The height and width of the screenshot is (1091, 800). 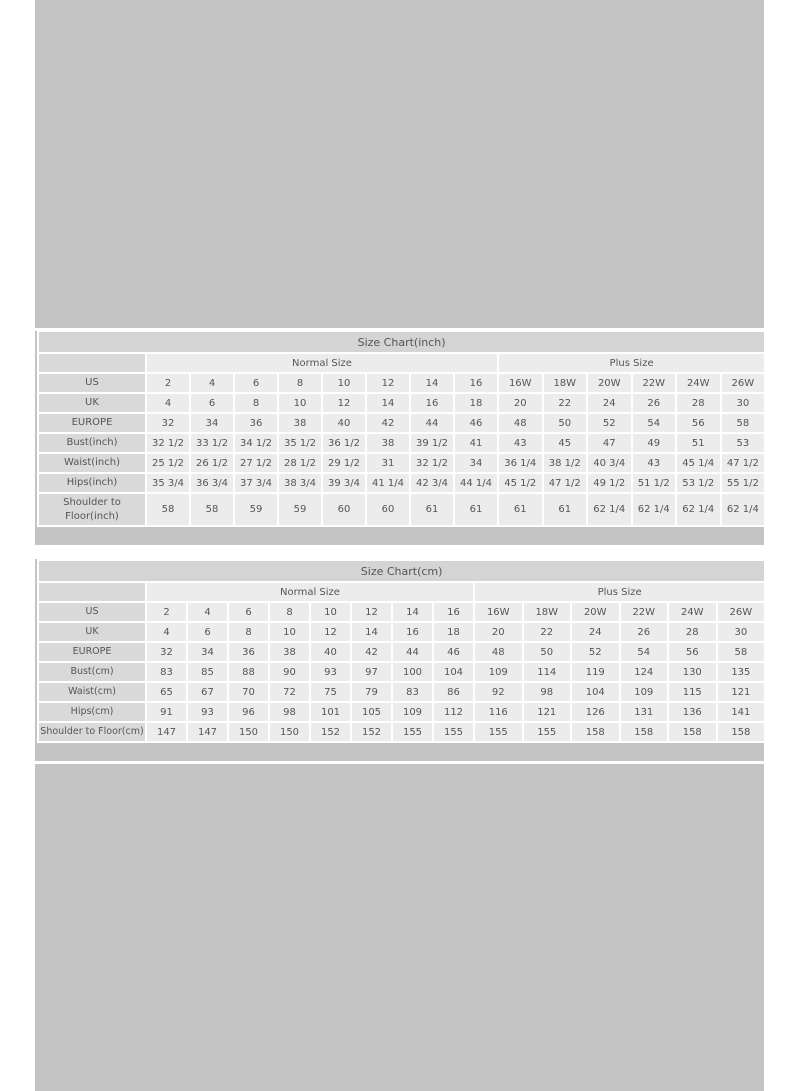 What do you see at coordinates (595, 672) in the screenshot?
I see `size-cell: 119` at bounding box center [595, 672].